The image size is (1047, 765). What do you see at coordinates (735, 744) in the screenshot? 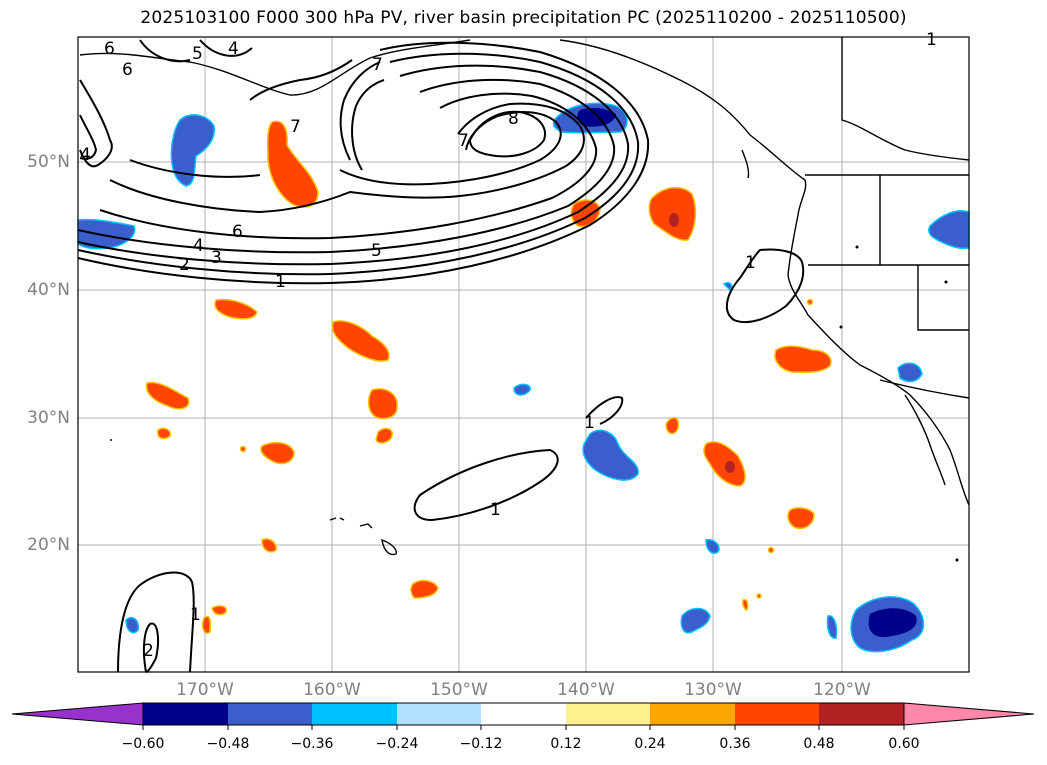
I see `colorbar-tick-label: 0.36` at bounding box center [735, 744].